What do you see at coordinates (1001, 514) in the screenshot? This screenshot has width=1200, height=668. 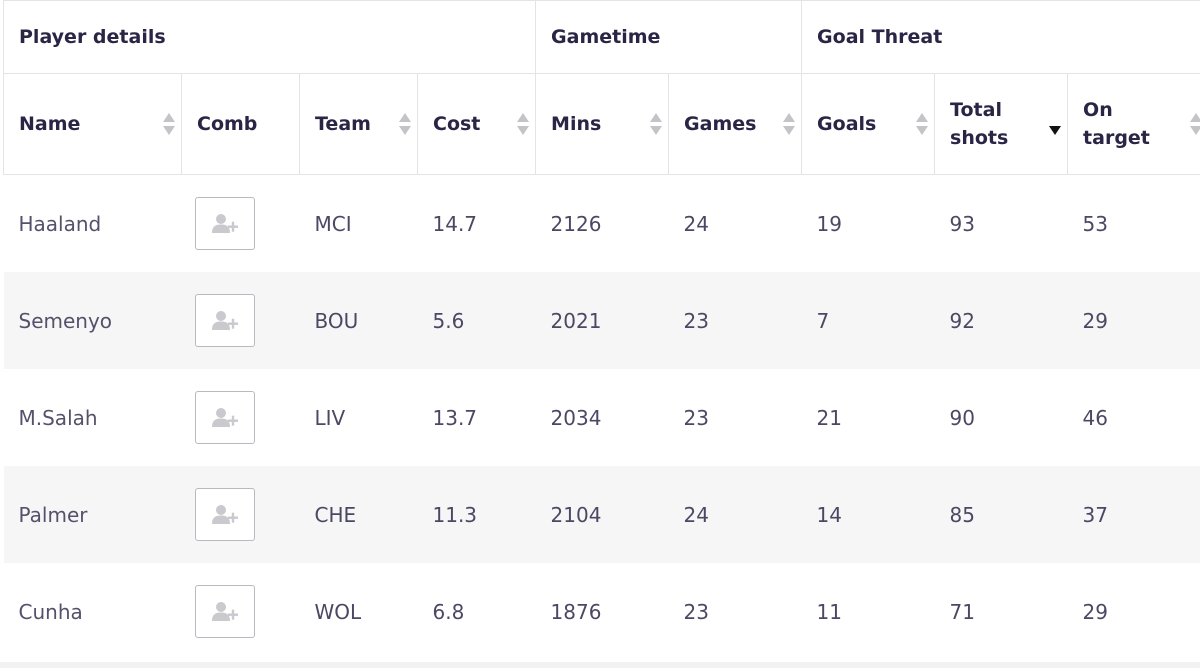 I see `total-shots-cell: 85` at bounding box center [1001, 514].